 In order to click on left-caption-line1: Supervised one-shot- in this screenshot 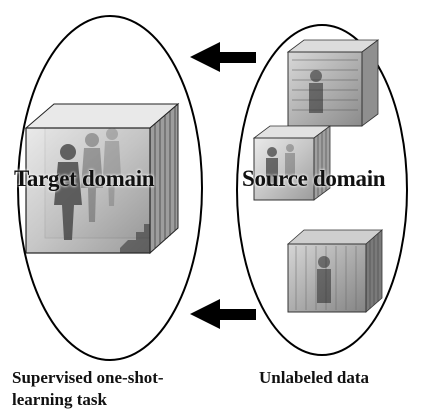, I will do `click(88, 377)`.